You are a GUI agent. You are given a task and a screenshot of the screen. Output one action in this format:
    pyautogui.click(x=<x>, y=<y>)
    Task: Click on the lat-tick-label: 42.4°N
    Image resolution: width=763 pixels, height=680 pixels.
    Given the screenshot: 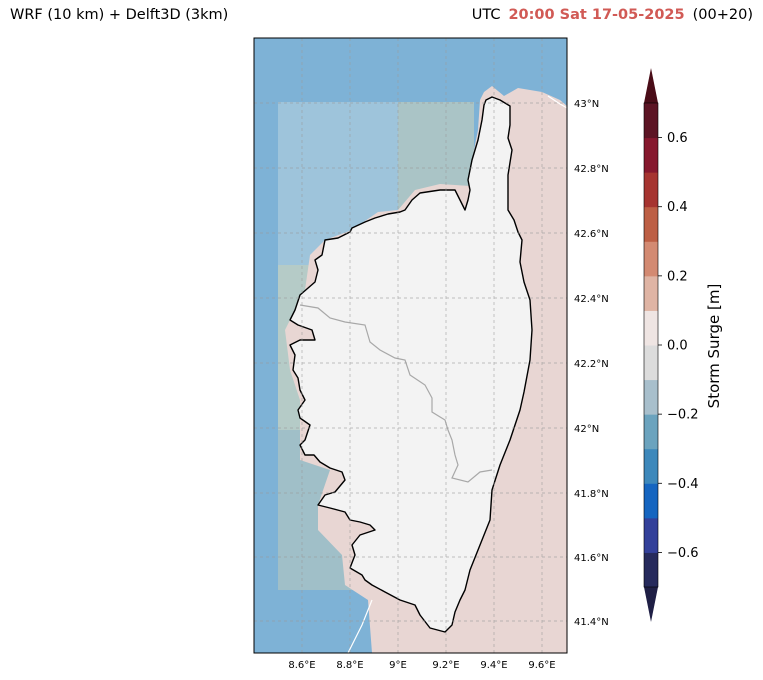 What is the action you would take?
    pyautogui.click(x=591, y=299)
    